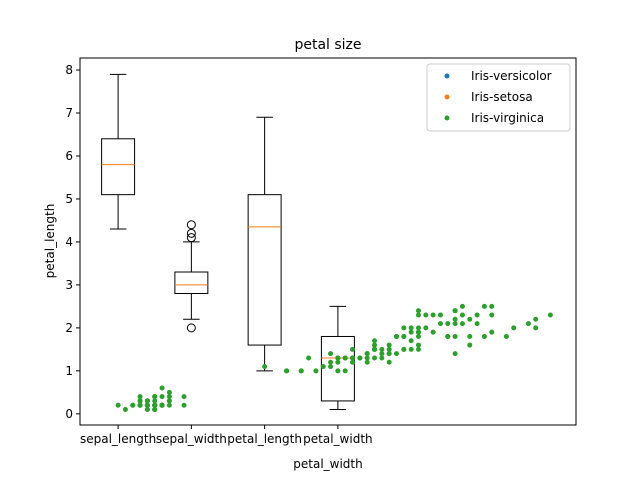 This screenshot has width=640, height=480. I want to click on y-tick-label: 8, so click(69, 70).